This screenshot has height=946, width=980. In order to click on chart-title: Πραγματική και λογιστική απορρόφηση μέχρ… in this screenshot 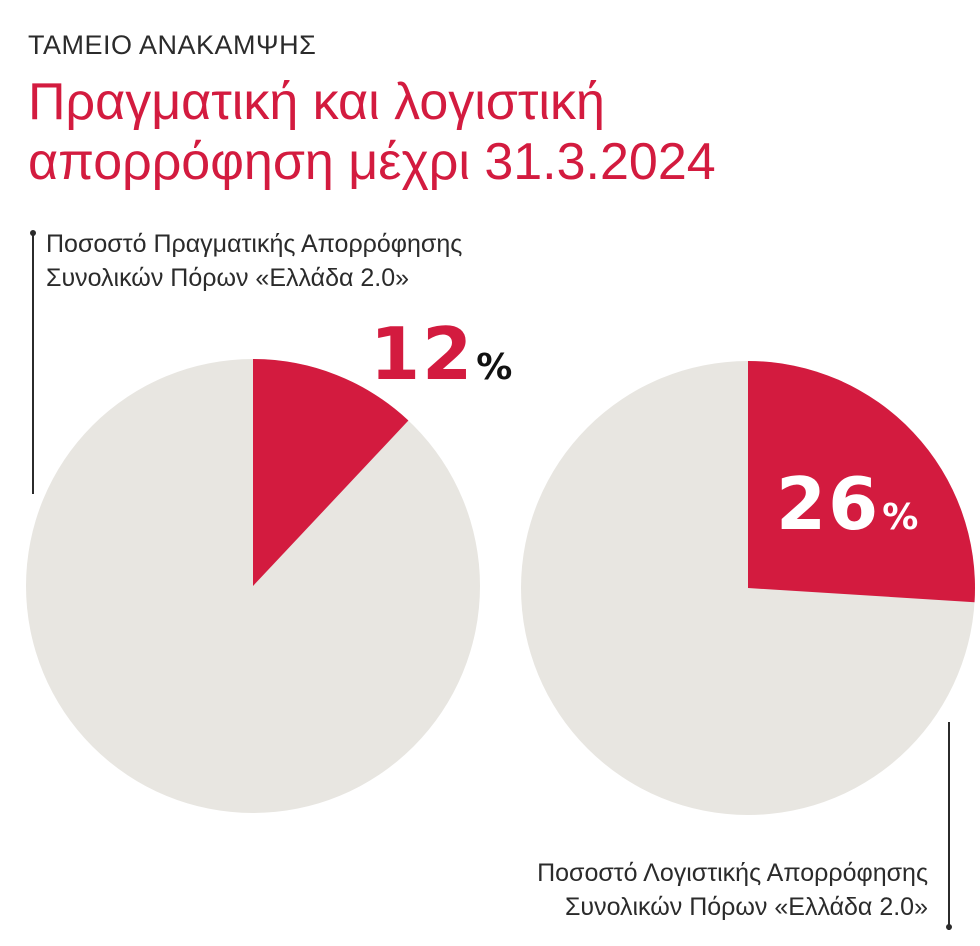, I will do `click(488, 132)`.